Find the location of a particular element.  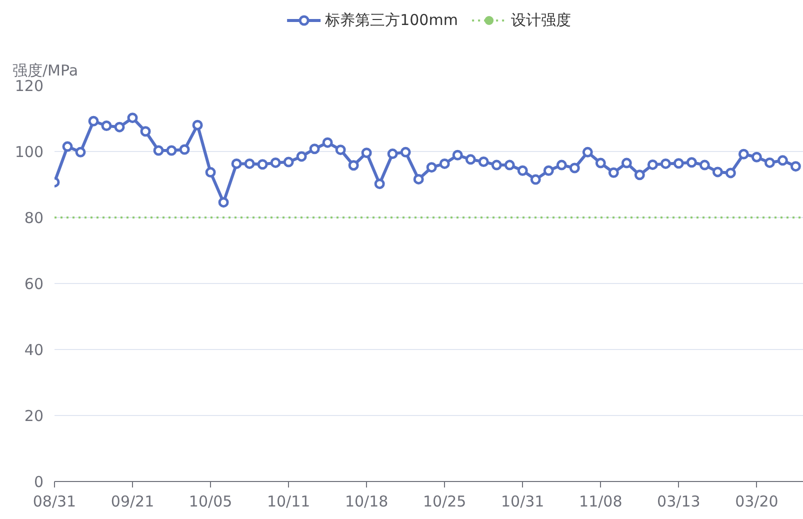

y-tick-label: 120 is located at coordinates (29, 86).